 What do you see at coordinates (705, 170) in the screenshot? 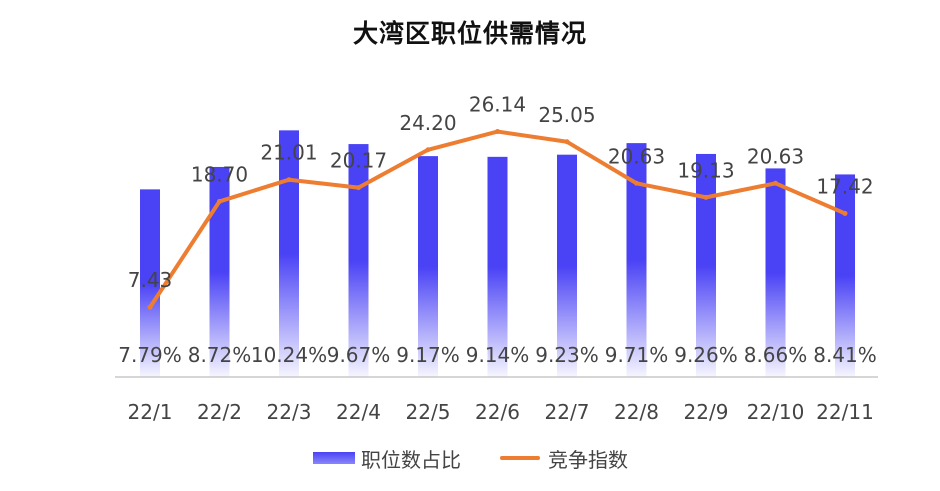
I see `line-value-label: 19.13` at bounding box center [705, 170].